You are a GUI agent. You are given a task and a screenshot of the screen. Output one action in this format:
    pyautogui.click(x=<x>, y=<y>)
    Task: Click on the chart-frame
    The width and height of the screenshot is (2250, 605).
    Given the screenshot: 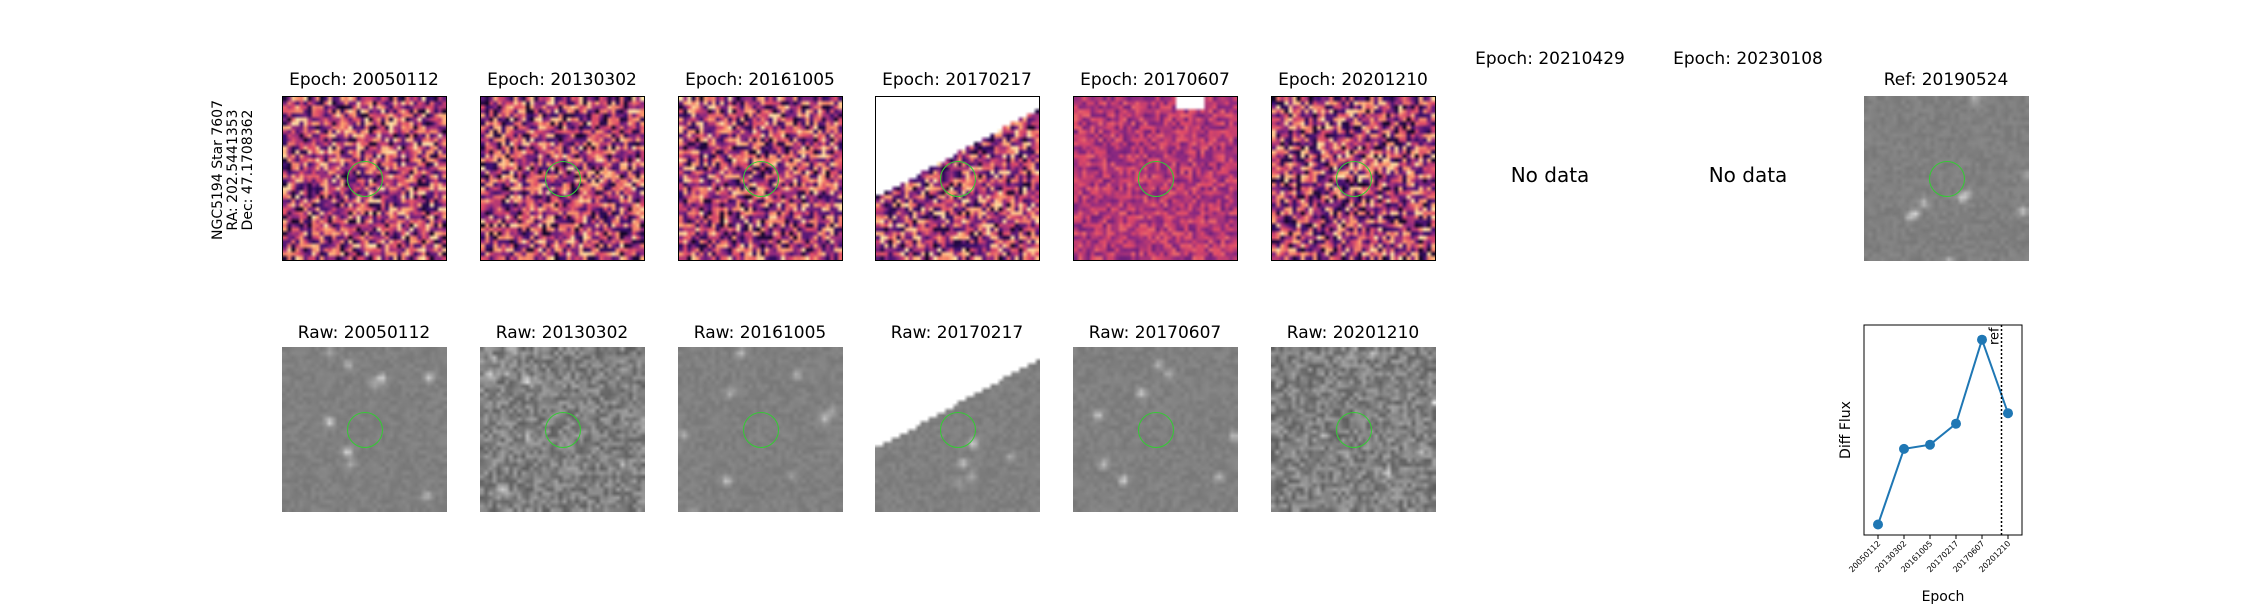 What is the action you would take?
    pyautogui.click(x=1943, y=430)
    